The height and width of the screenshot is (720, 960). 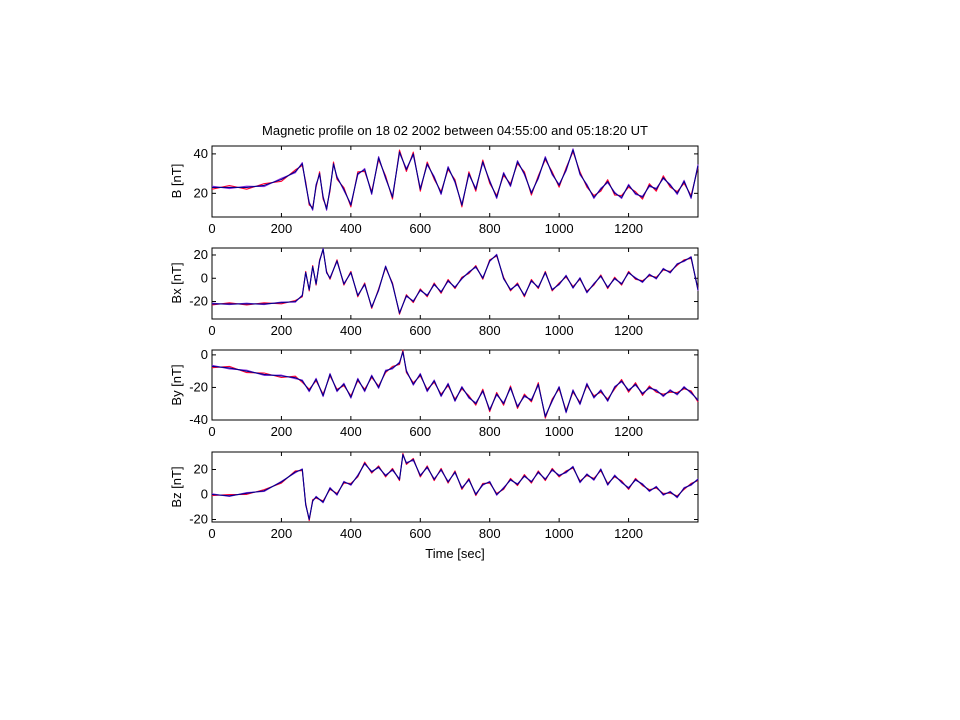 I want to click on panel-bx-ylabel: Bx [nT], so click(x=176, y=282).